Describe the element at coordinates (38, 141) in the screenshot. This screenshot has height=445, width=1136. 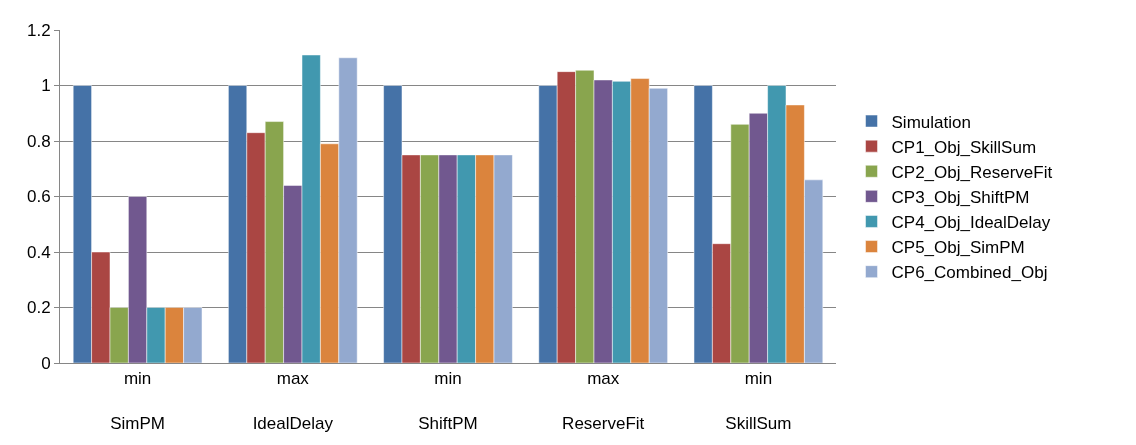
I see `y-tick-label: 0.8` at that location.